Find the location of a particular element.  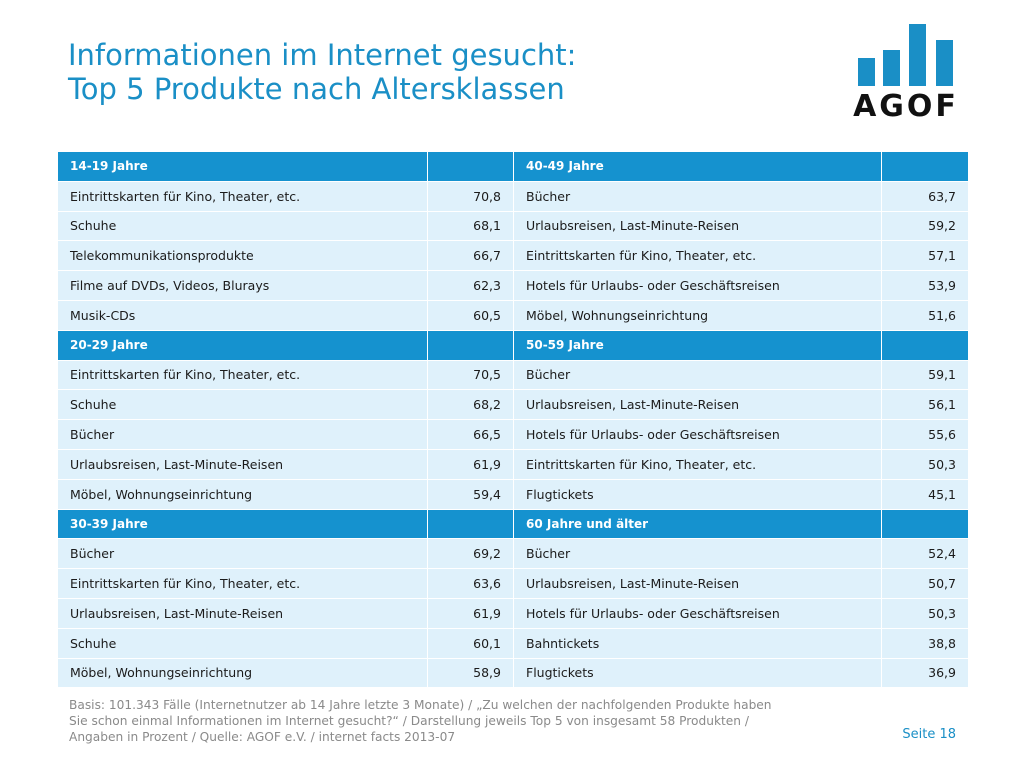

age-group-header: 50-59 Jahre is located at coordinates (697, 345).